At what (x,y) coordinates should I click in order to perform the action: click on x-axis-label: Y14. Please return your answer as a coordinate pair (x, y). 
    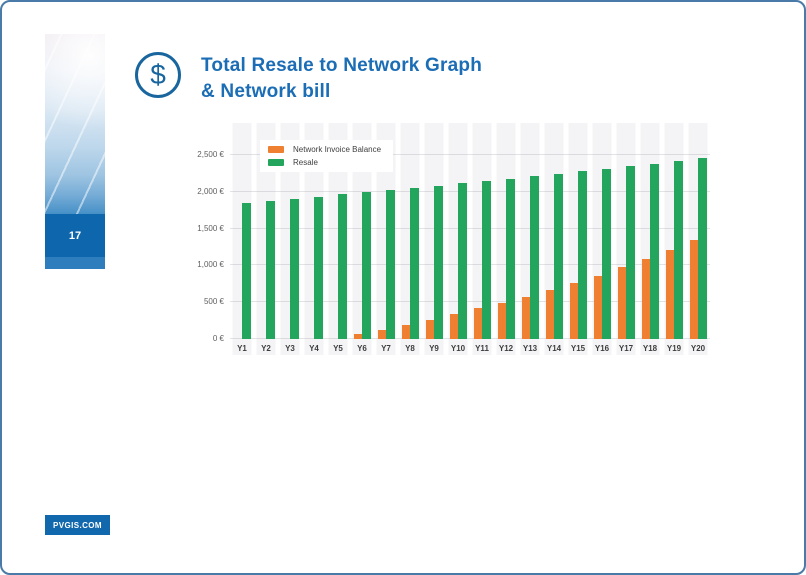
    Looking at the image, I should click on (554, 348).